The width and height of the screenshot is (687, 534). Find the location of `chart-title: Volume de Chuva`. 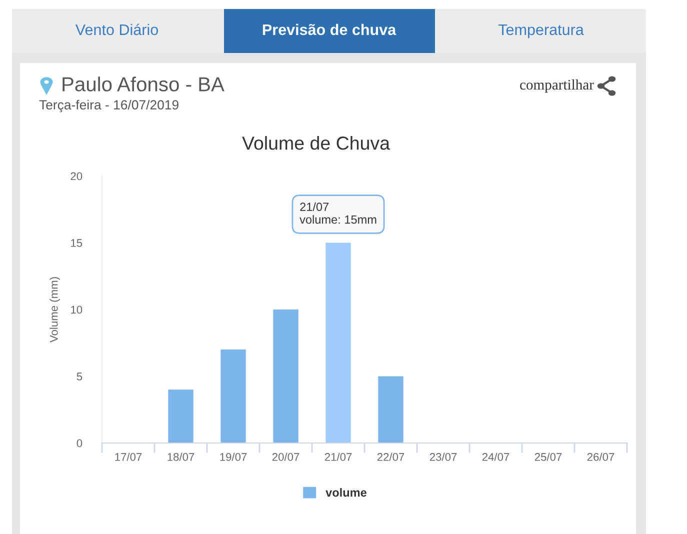

chart-title: Volume de Chuva is located at coordinates (316, 143).